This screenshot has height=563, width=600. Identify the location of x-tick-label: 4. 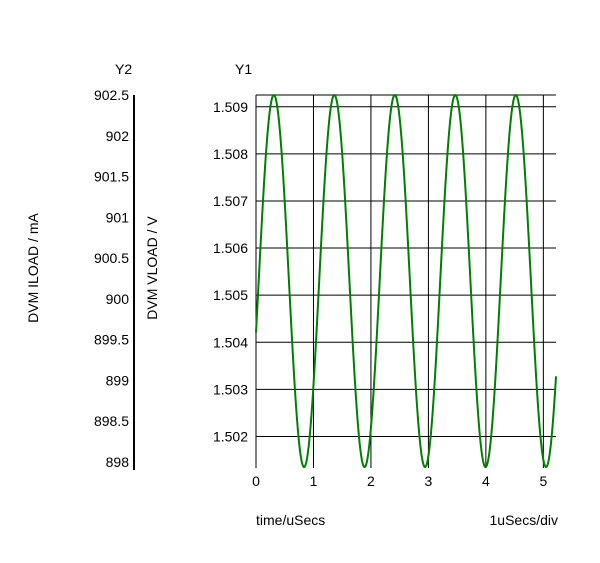
(486, 481).